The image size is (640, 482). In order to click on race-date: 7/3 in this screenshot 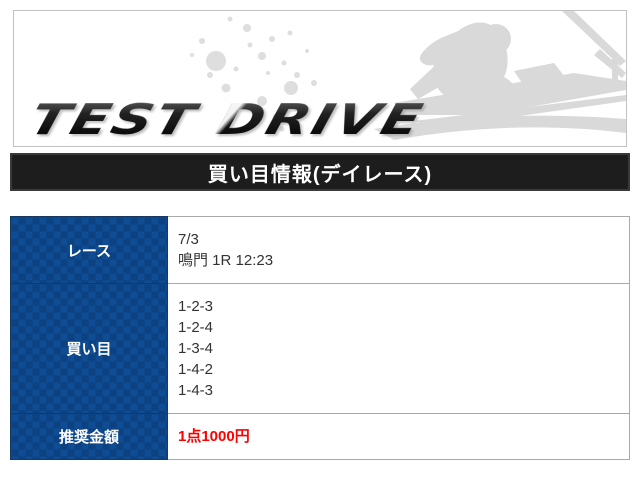, I will do `click(188, 239)`.